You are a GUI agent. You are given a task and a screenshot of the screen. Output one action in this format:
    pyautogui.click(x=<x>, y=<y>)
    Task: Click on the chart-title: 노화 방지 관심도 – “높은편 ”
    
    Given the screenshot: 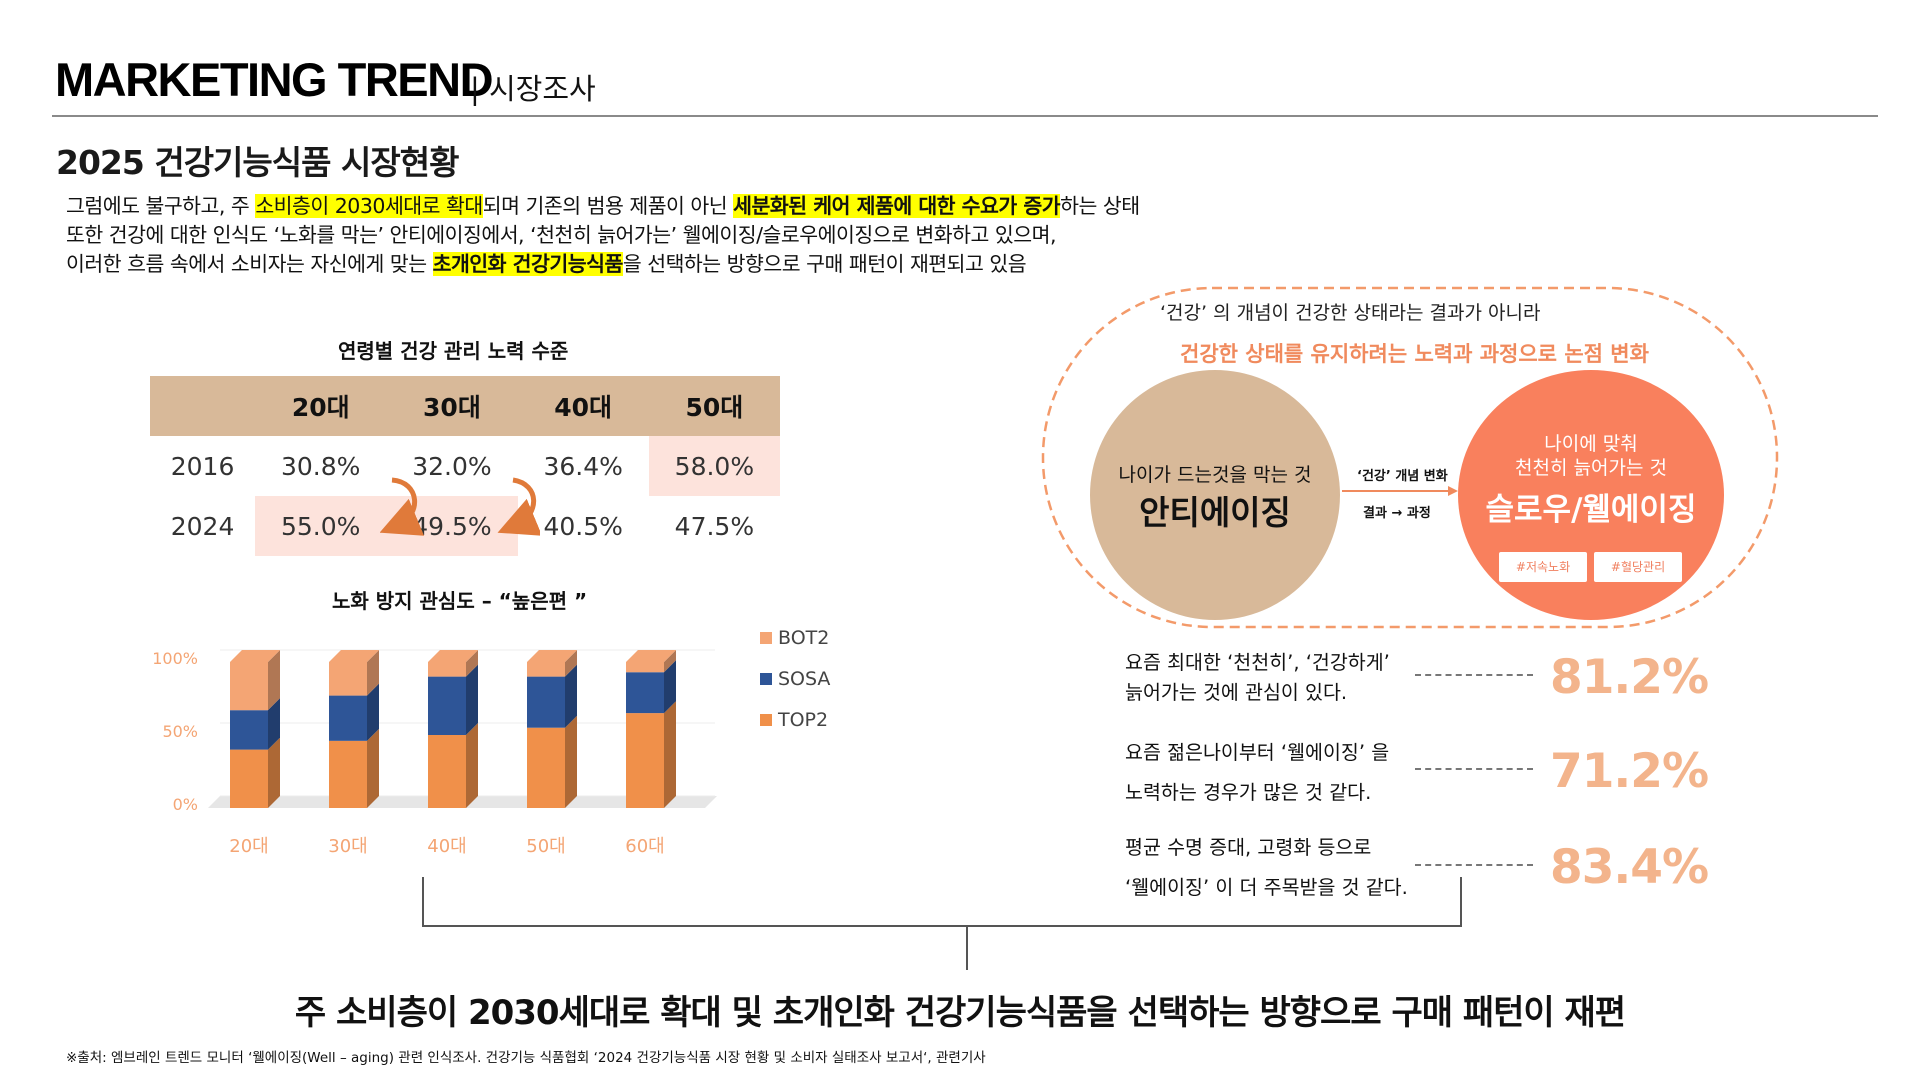 What is the action you would take?
    pyautogui.click(x=460, y=601)
    